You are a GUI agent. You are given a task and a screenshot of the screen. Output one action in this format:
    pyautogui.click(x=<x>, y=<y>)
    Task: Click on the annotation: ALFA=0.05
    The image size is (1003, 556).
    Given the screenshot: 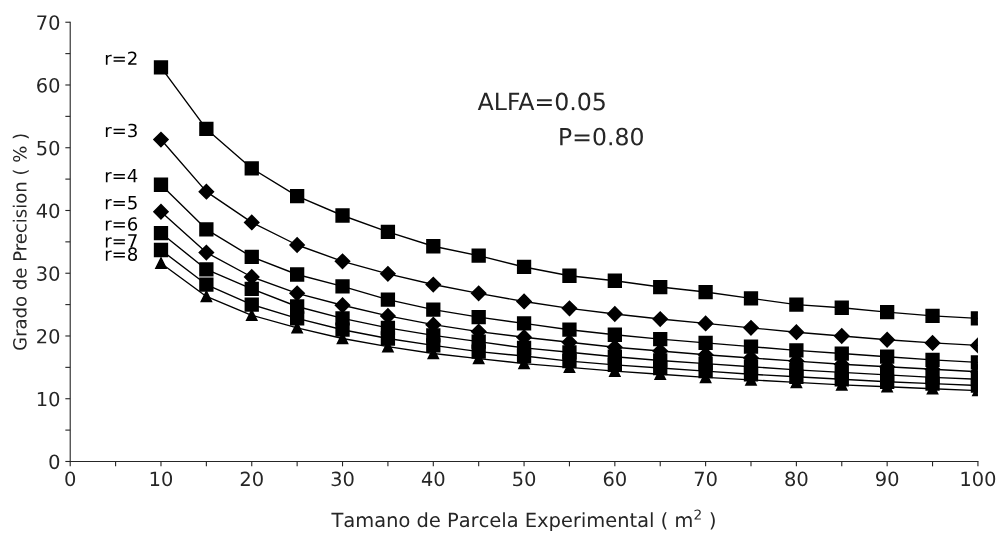 What is the action you would take?
    pyautogui.click(x=541, y=101)
    